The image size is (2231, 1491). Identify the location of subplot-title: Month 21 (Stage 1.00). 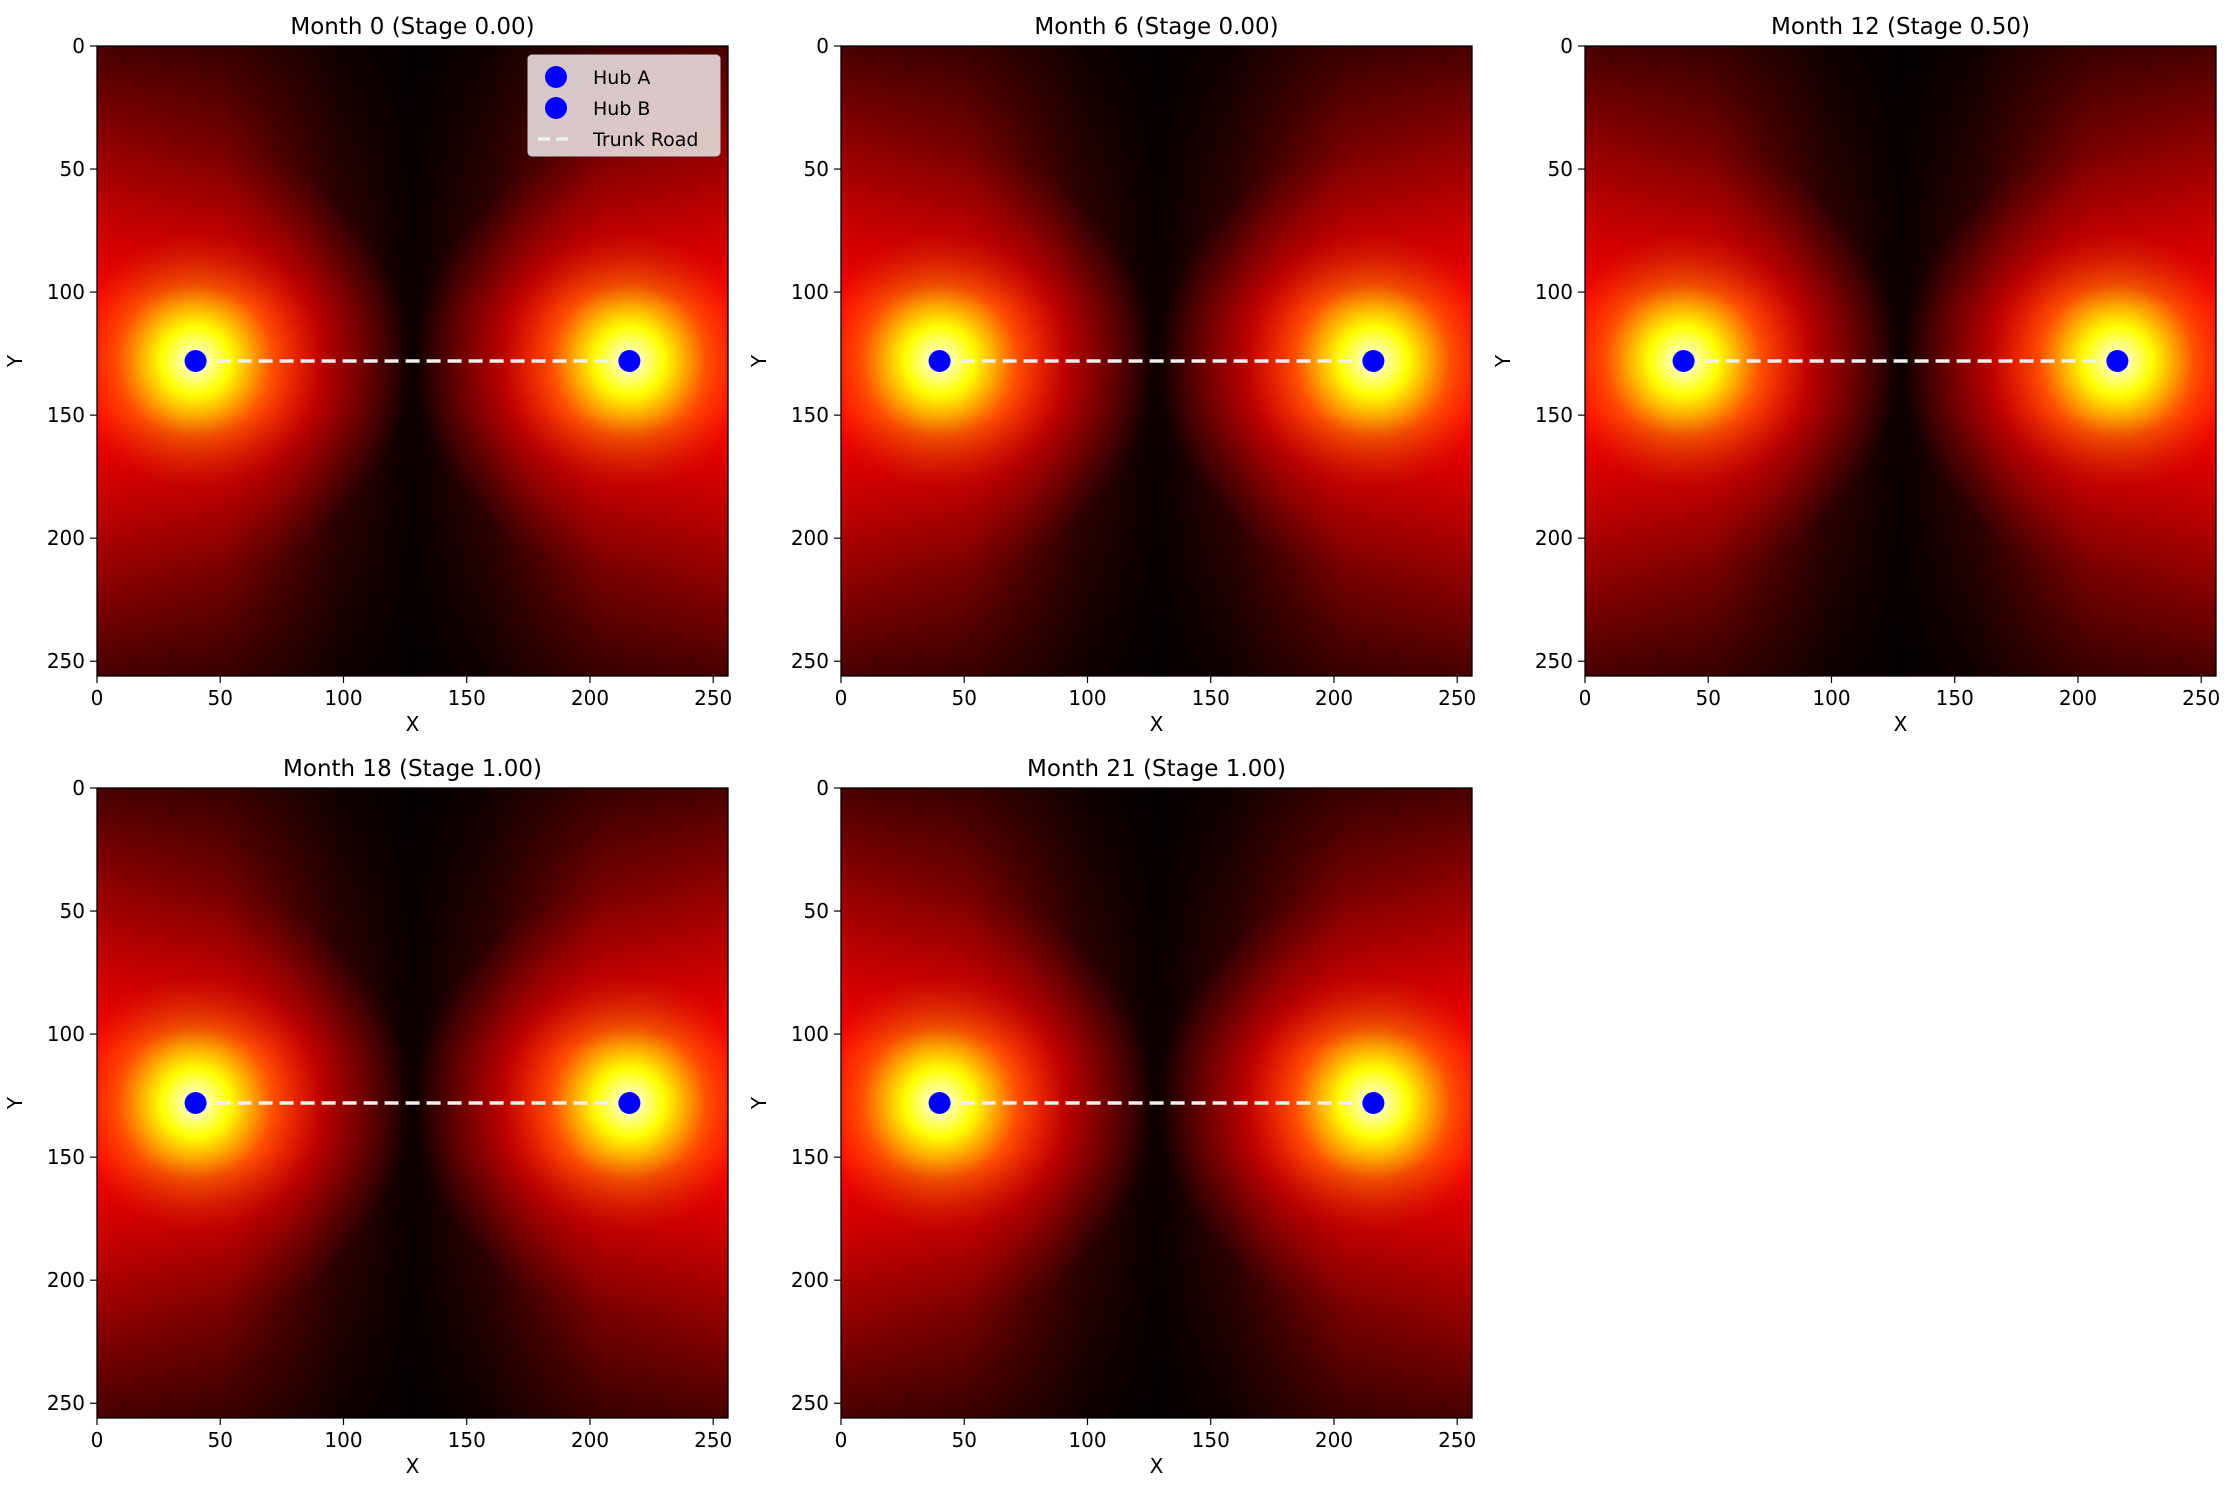
(1156, 769).